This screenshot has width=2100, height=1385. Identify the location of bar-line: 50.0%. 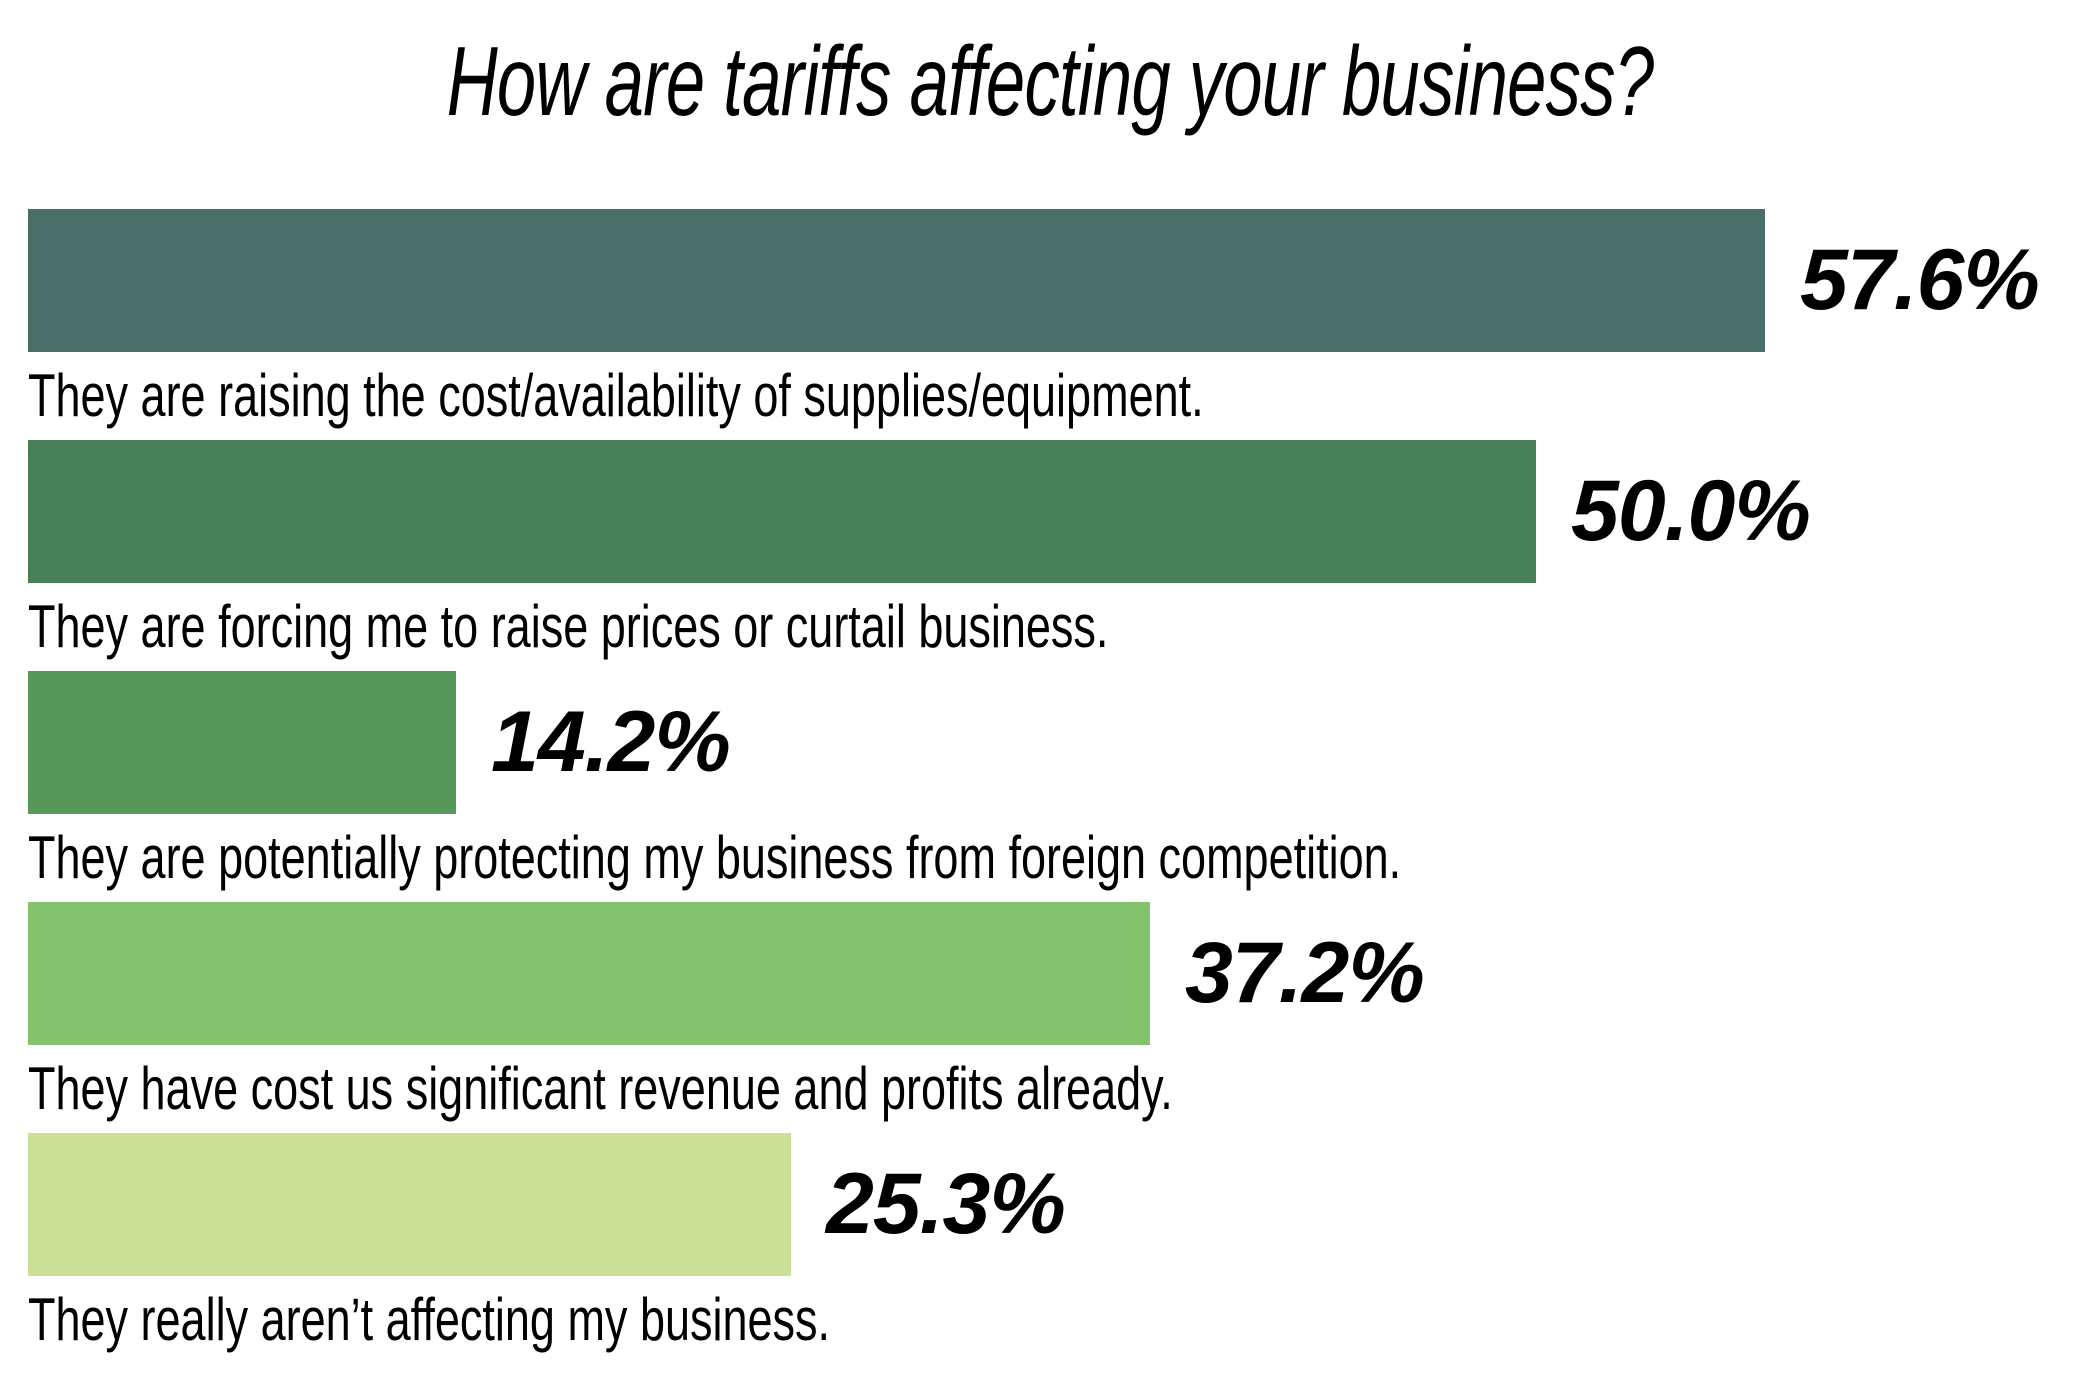
(1064, 511).